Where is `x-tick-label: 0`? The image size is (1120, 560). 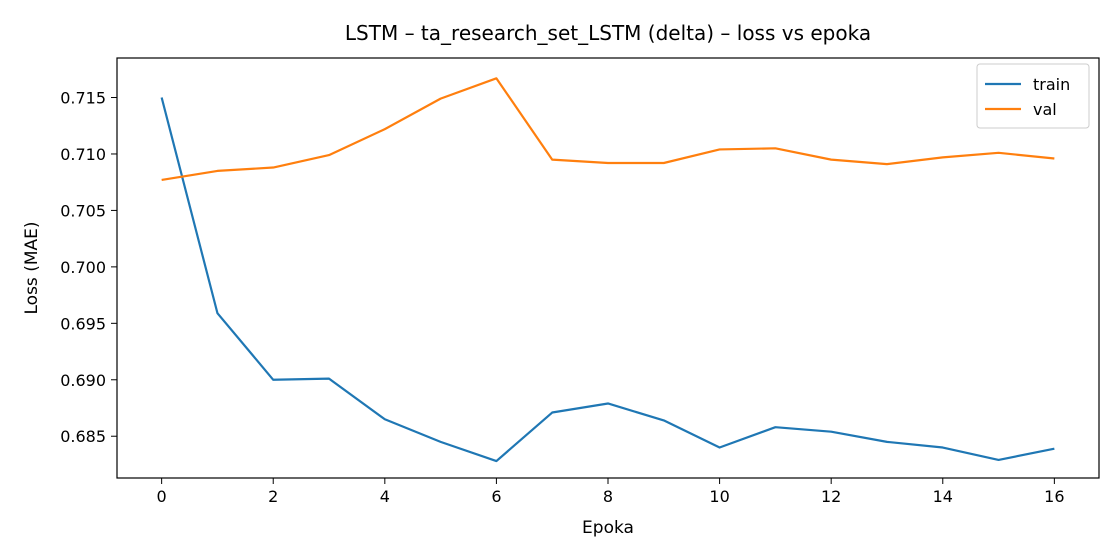 x-tick-label: 0 is located at coordinates (162, 496).